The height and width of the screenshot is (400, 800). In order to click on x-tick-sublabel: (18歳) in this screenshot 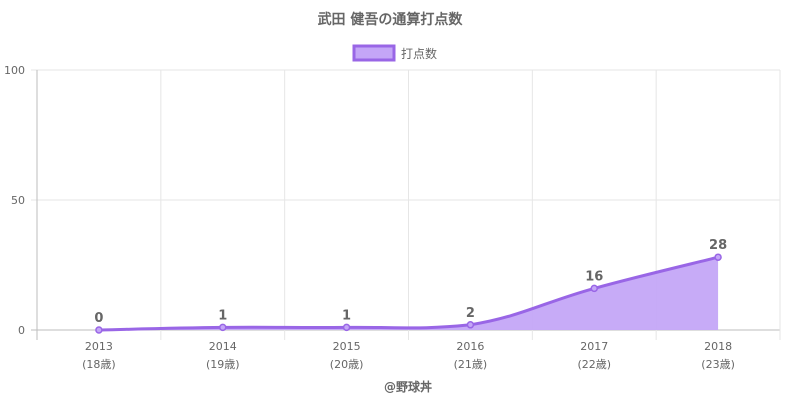, I will do `click(99, 364)`.